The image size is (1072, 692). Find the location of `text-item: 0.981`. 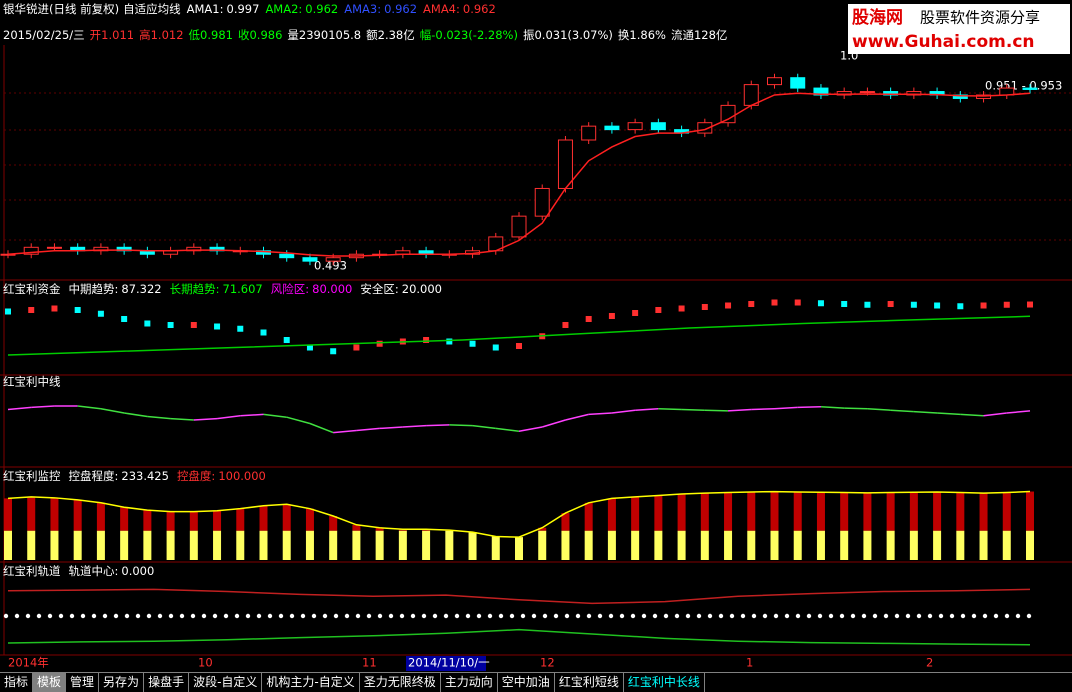

text-item: 0.981 is located at coordinates (216, 35).